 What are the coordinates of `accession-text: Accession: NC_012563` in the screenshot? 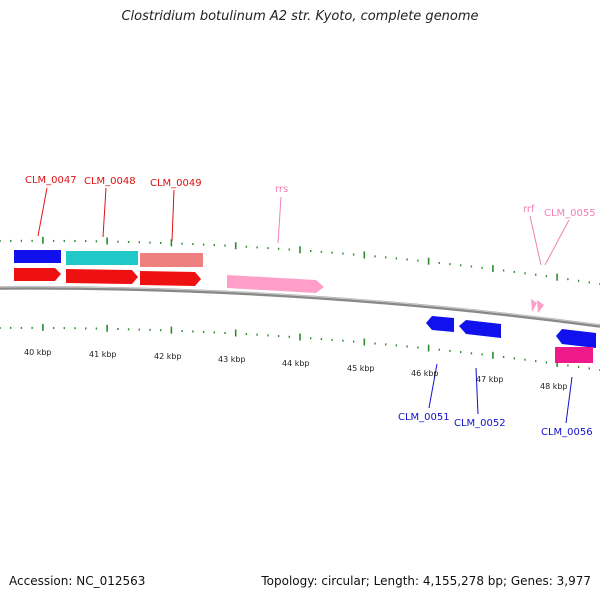 It's located at (77, 581).